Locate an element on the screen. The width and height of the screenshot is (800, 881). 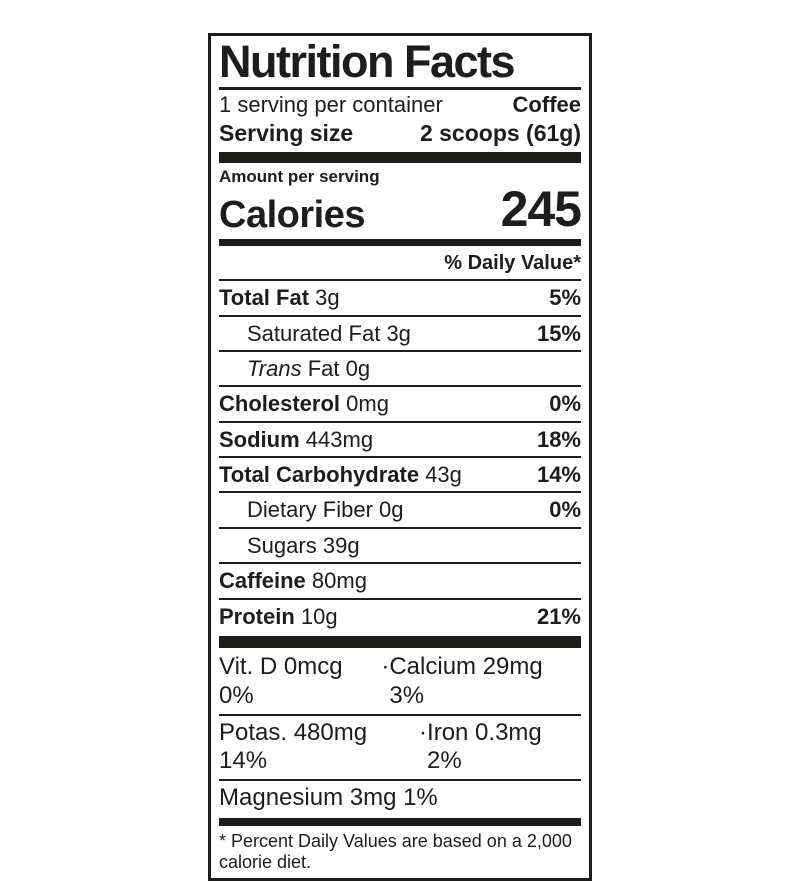
micronutrient-row-magnesium: Magnesium 3mg 1% is located at coordinates (400, 798).